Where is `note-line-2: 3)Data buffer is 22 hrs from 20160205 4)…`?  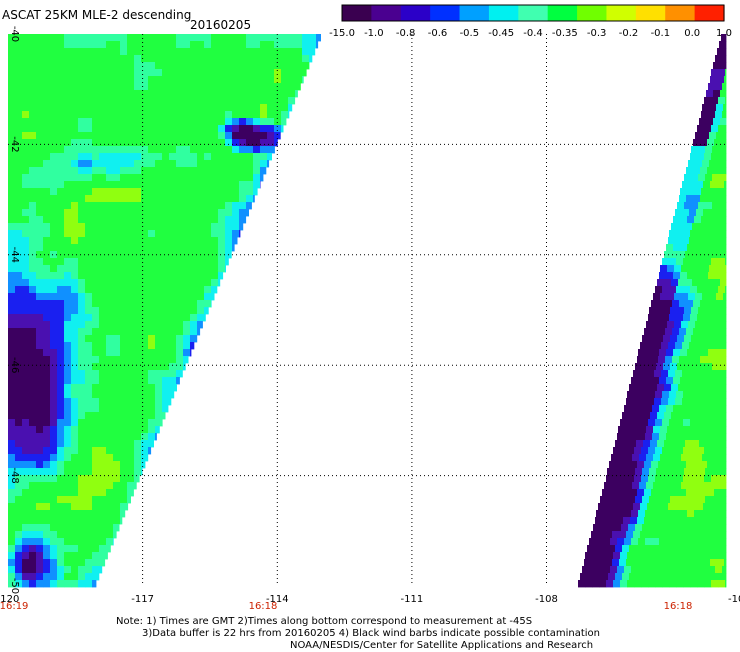 note-line-2: 3)Data buffer is 22 hrs from 20160205 4)… is located at coordinates (371, 634).